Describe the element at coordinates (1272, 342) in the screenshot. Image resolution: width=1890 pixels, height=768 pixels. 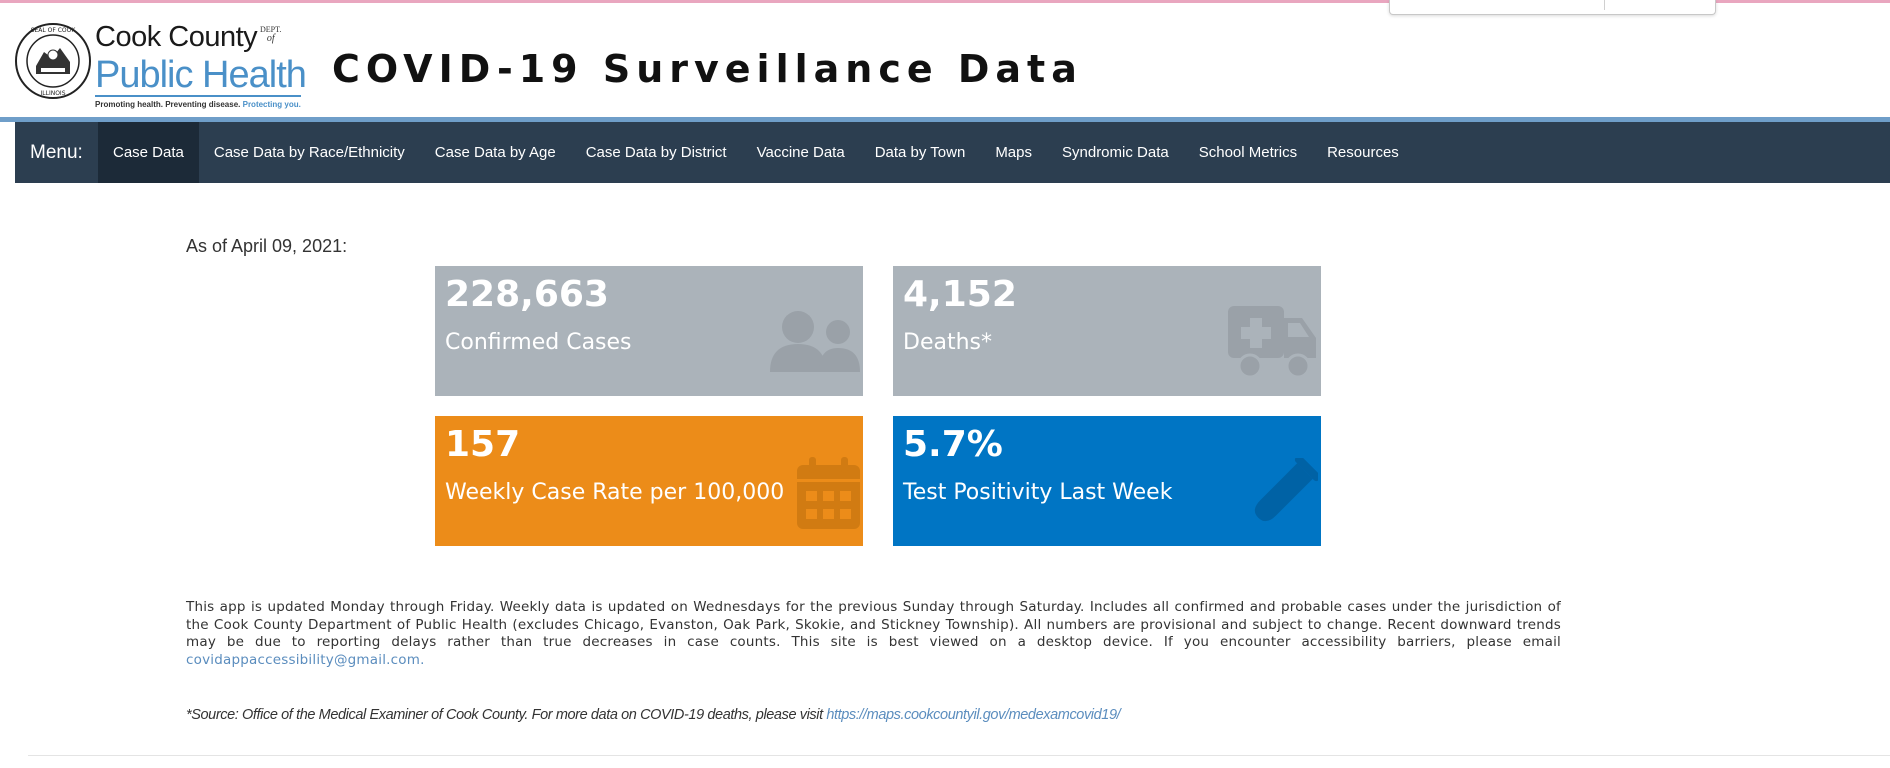
I see `ambulance-icon` at that location.